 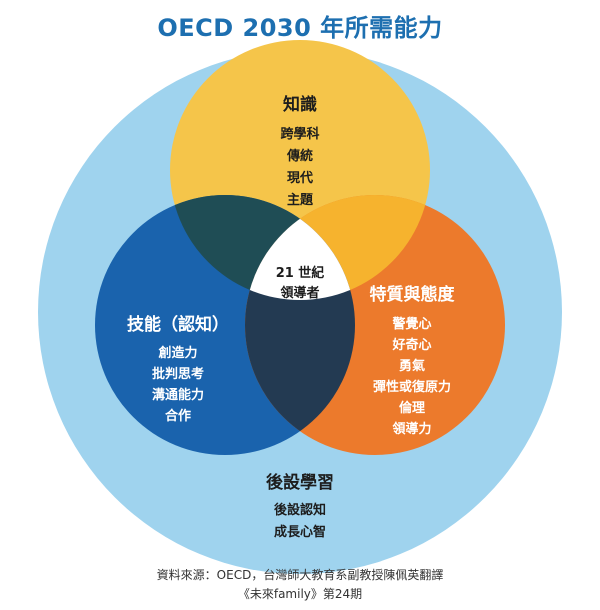 What do you see at coordinates (177, 353) in the screenshot?
I see `skills-item: 創造力` at bounding box center [177, 353].